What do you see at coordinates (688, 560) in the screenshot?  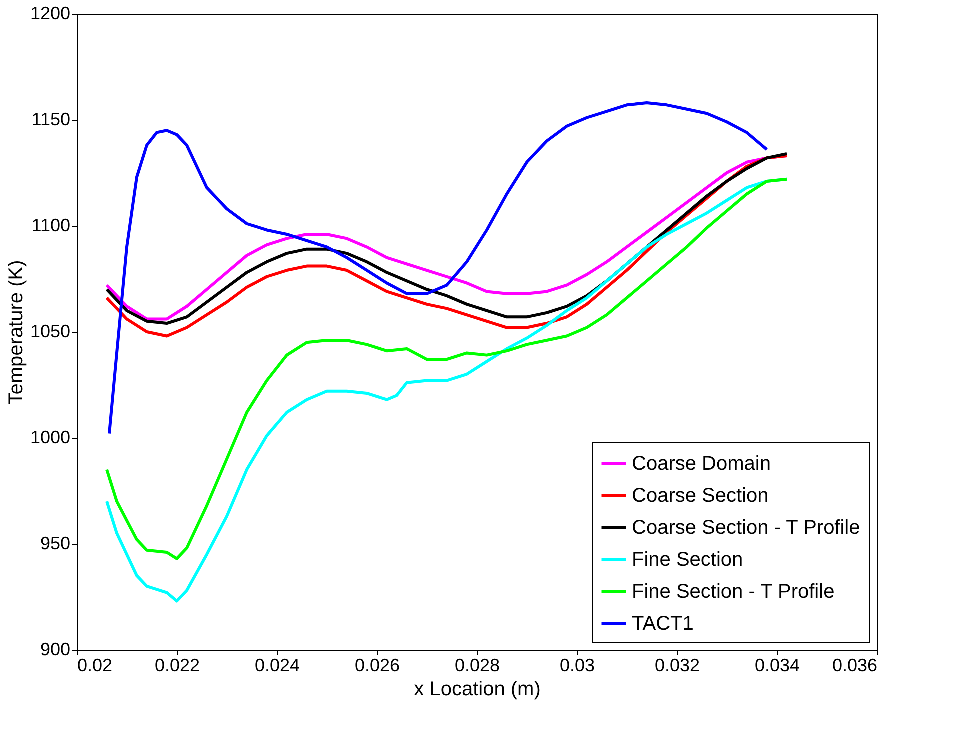 I see `legend-label: Fine Section` at bounding box center [688, 560].